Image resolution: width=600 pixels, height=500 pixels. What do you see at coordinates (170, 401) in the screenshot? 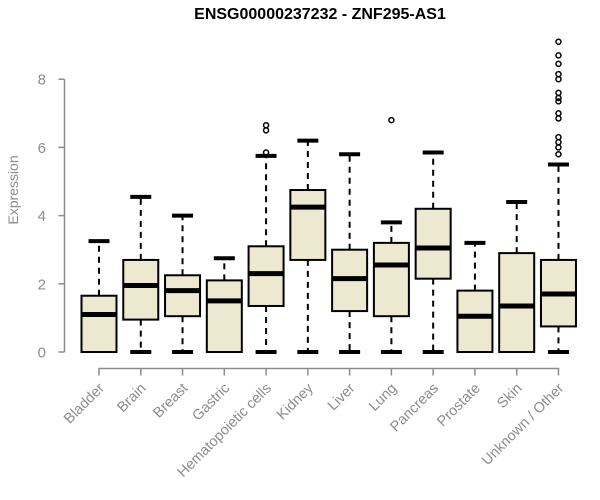
I see `x-axis-category-label-breast: Breast` at bounding box center [170, 401].